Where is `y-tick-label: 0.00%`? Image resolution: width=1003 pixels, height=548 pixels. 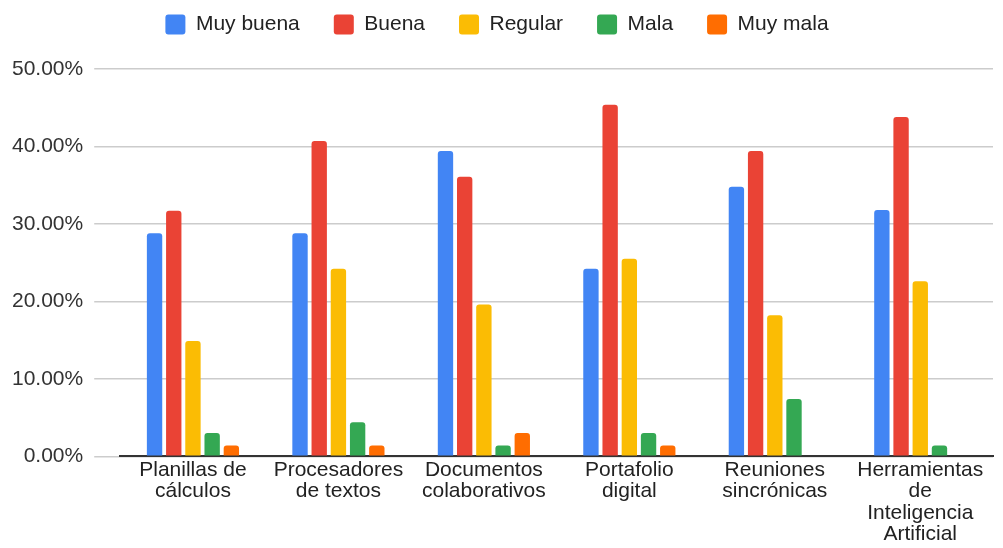 y-tick-label: 0.00% is located at coordinates (53, 455).